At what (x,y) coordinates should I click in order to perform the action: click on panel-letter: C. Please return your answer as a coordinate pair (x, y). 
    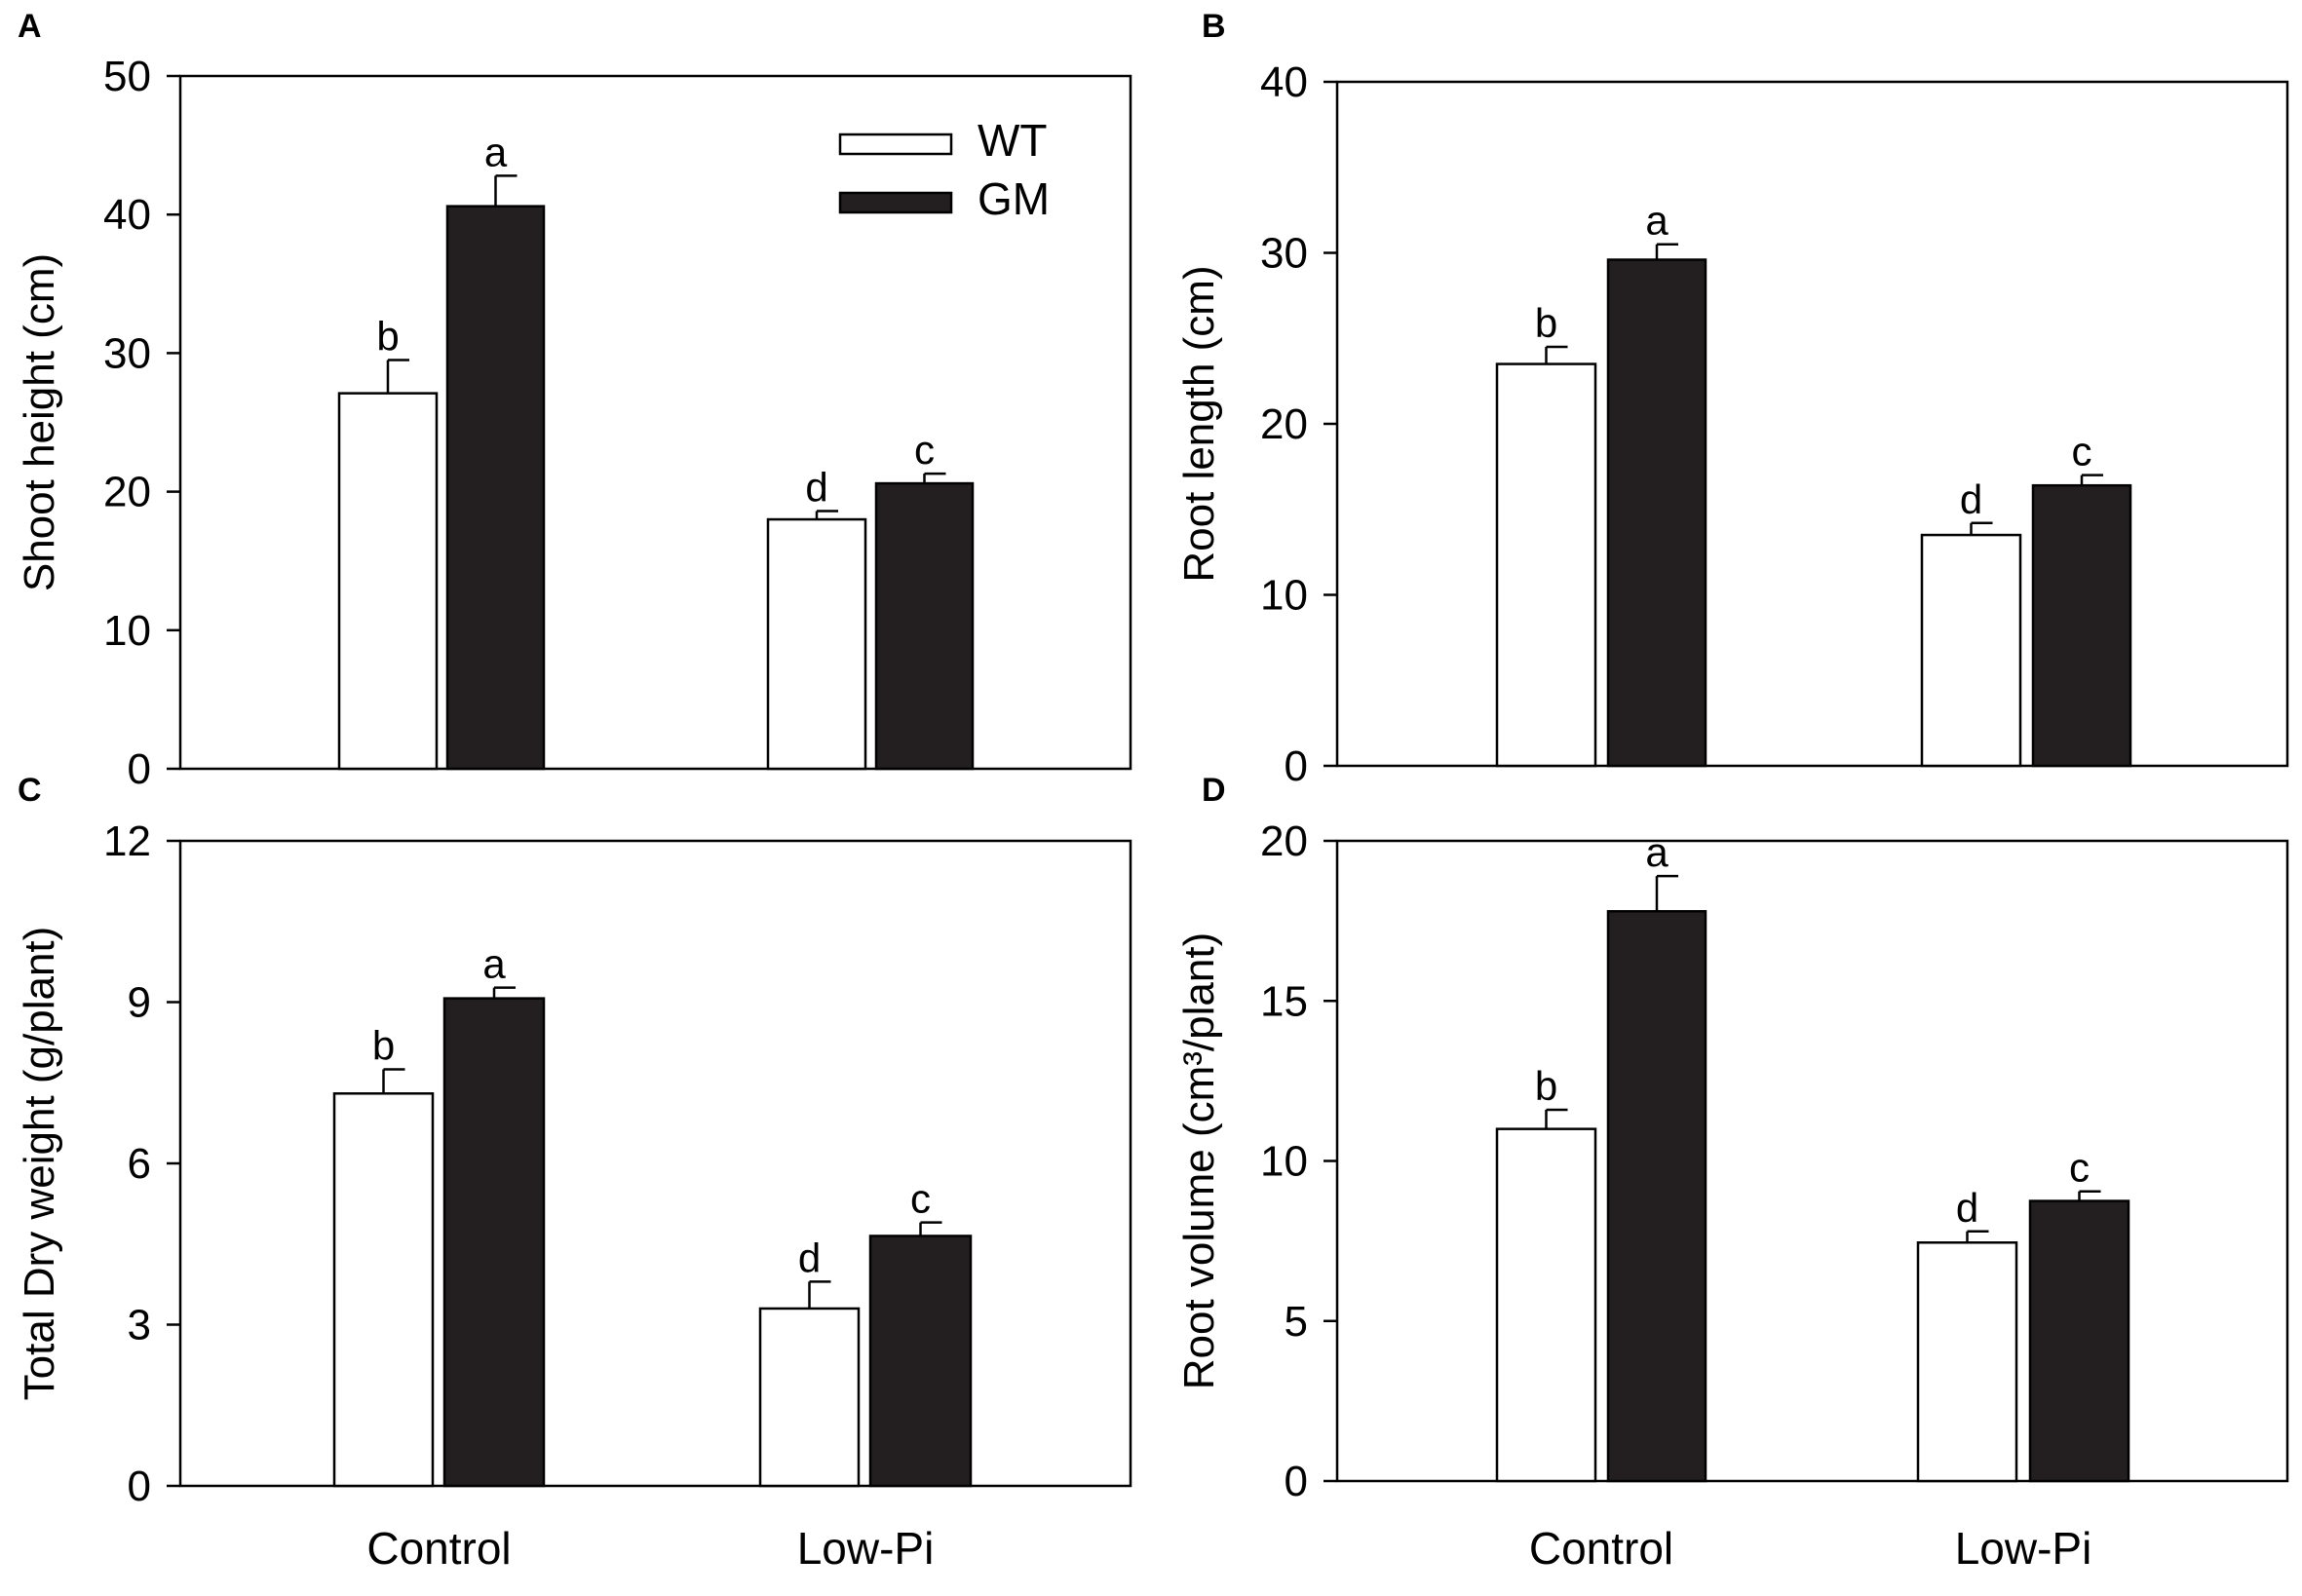
    Looking at the image, I should click on (30, 790).